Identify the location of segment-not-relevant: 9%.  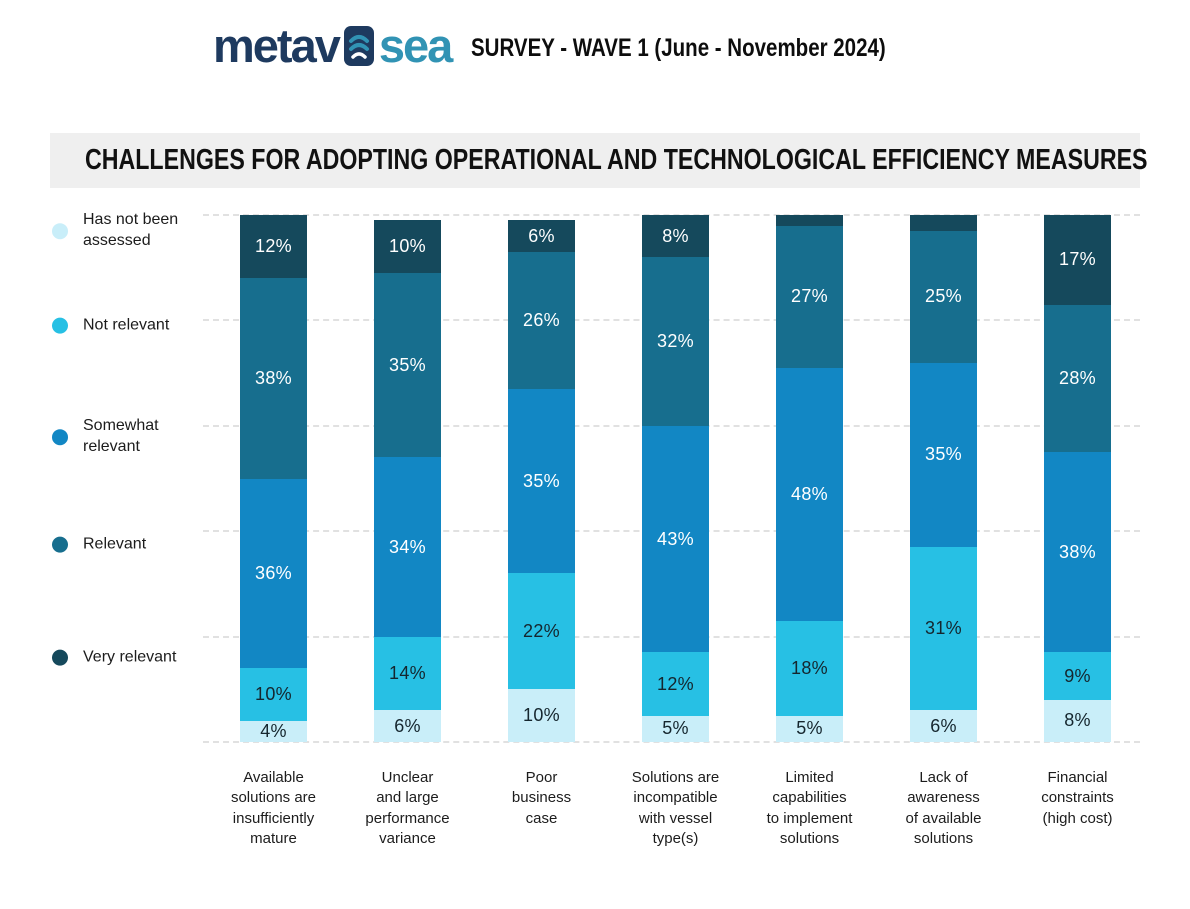
(1077, 676).